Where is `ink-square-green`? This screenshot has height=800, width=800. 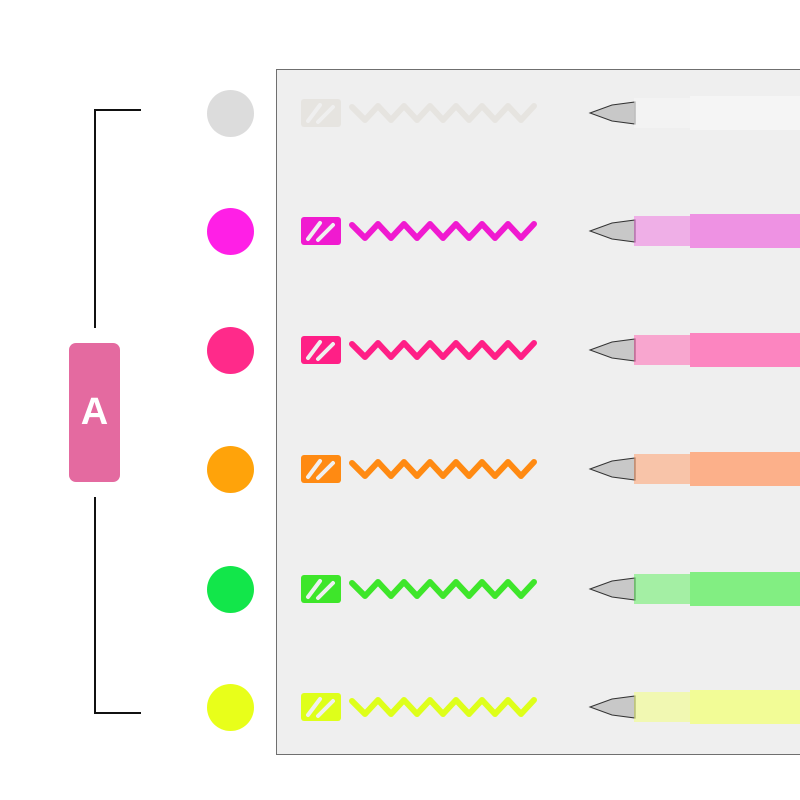
ink-square-green is located at coordinates (321, 589).